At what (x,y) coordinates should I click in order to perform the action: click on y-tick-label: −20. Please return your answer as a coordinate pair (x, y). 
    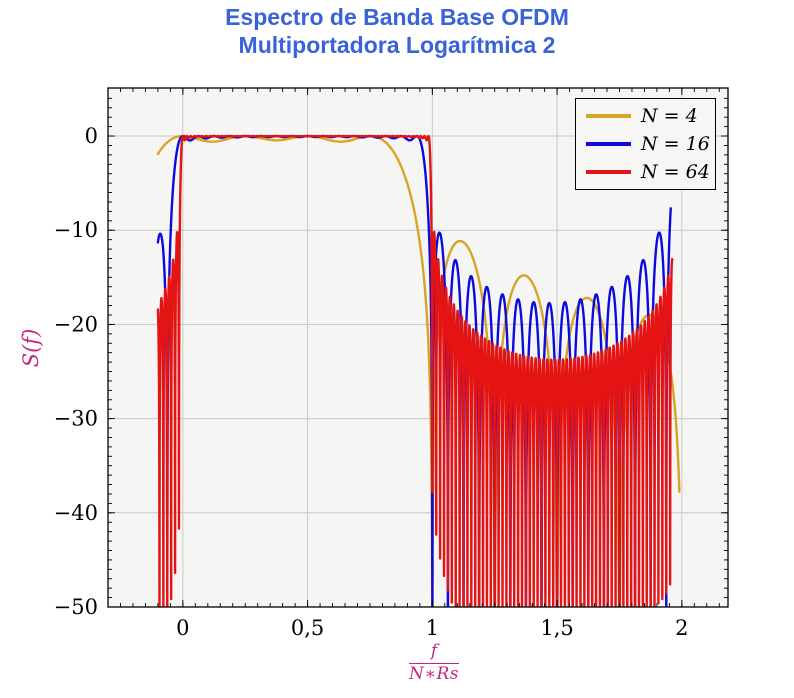
    Looking at the image, I should click on (76, 324).